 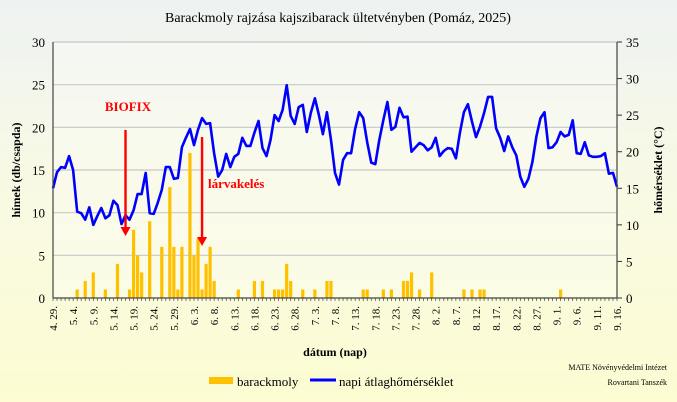 I want to click on larvakeles-arrowhead, so click(x=202, y=241).